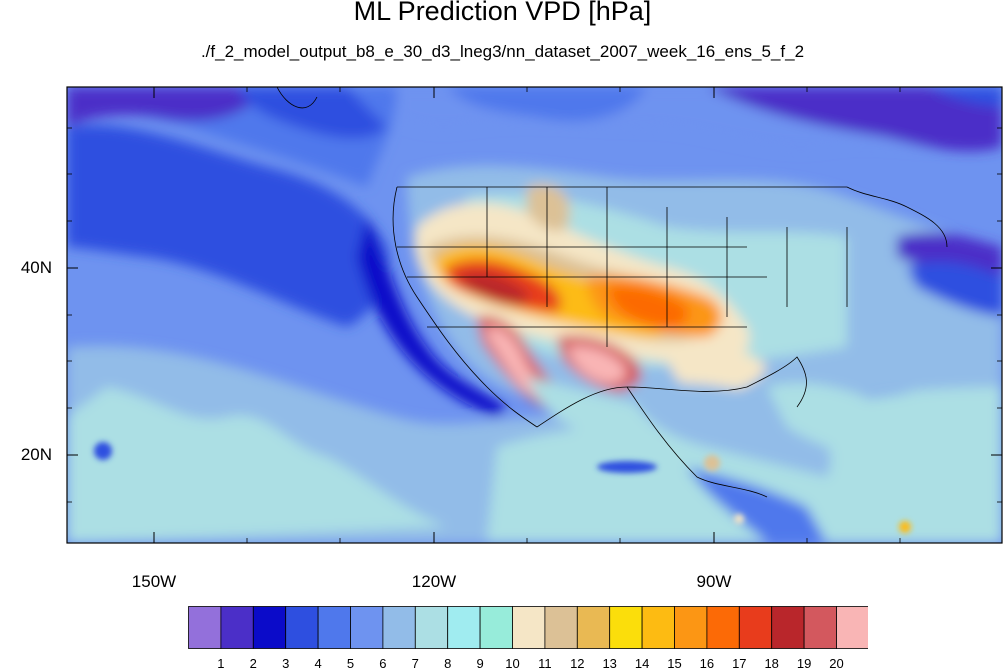 The height and width of the screenshot is (672, 1005). I want to click on lon-label-90w: 90W, so click(714, 581).